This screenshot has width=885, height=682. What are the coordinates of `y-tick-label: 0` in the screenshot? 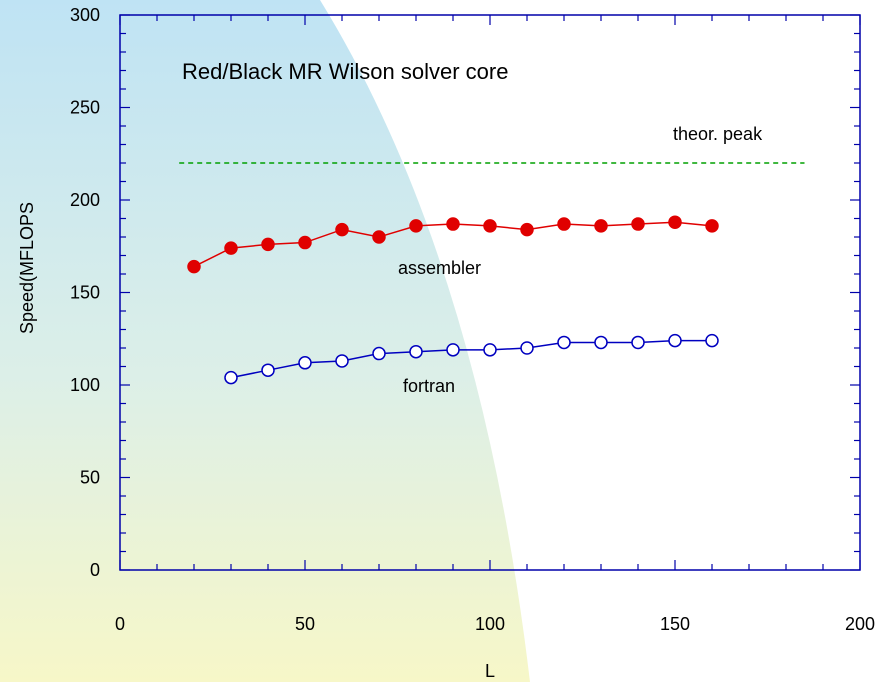 It's located at (95, 570).